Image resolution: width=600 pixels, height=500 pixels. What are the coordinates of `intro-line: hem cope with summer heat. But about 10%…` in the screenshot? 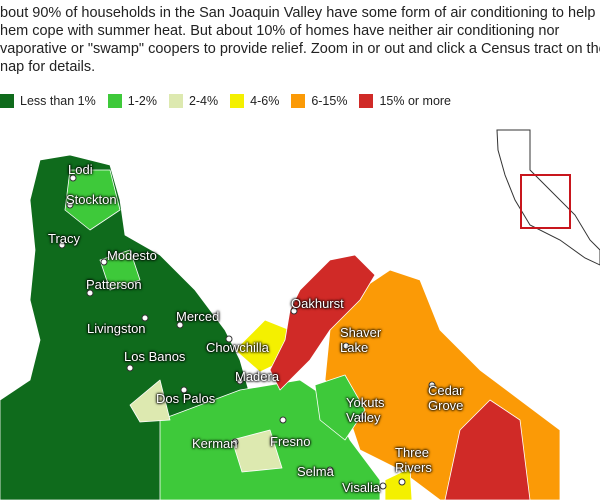 It's located at (280, 31).